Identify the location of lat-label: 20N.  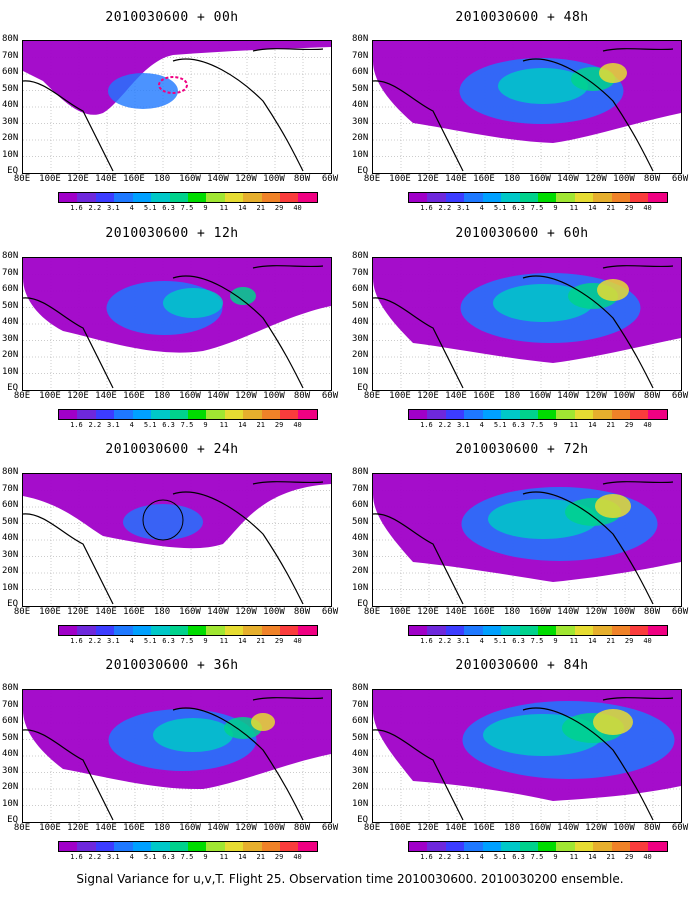
(360, 571).